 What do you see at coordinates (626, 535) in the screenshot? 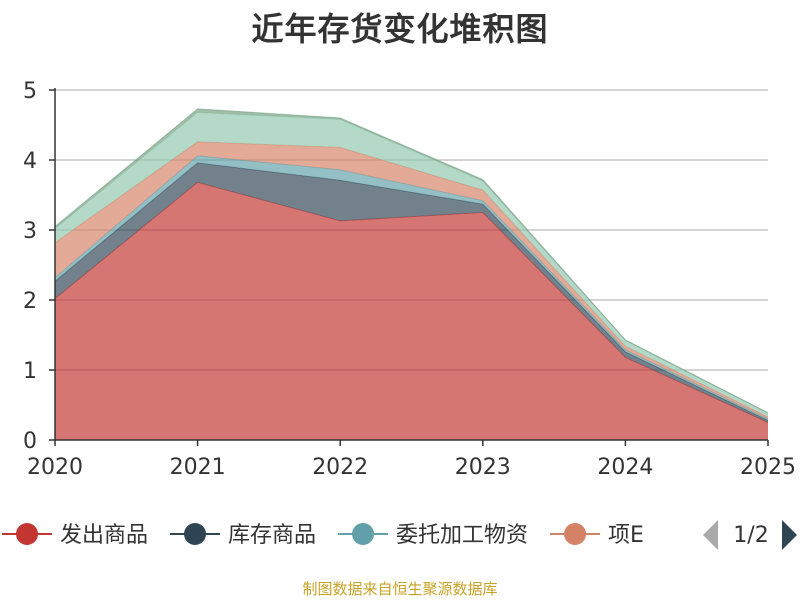
I see `legend-label: 项E` at bounding box center [626, 535].